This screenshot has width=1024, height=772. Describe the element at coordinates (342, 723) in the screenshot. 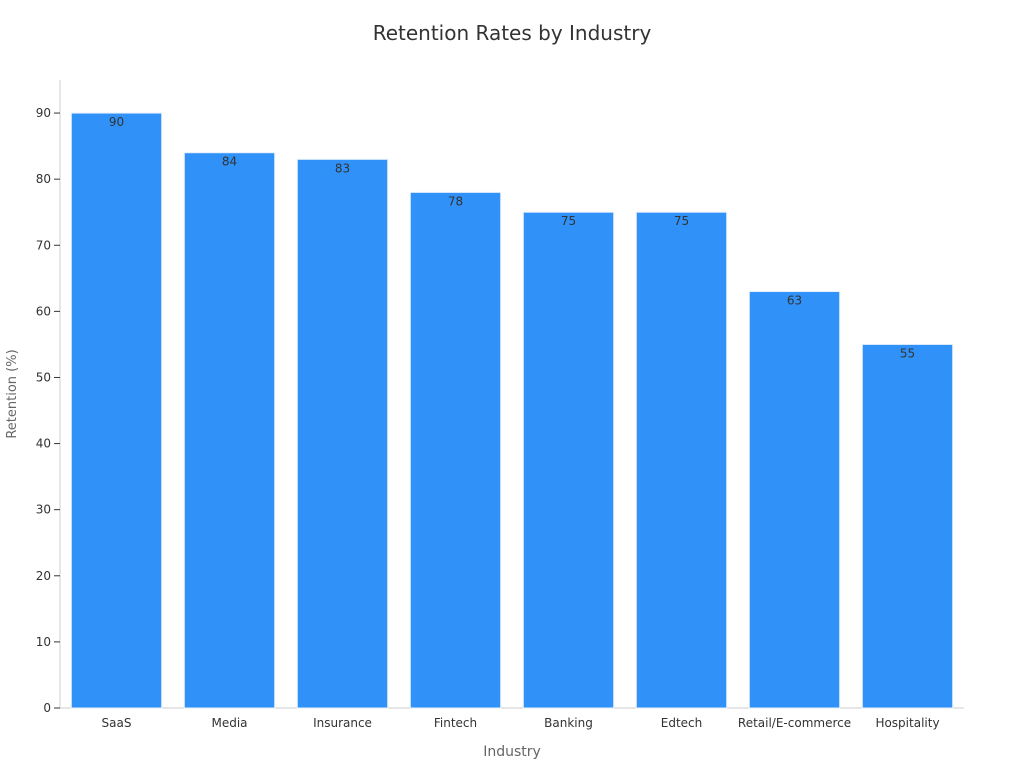

I see `x-tick-label: Insurance` at that location.